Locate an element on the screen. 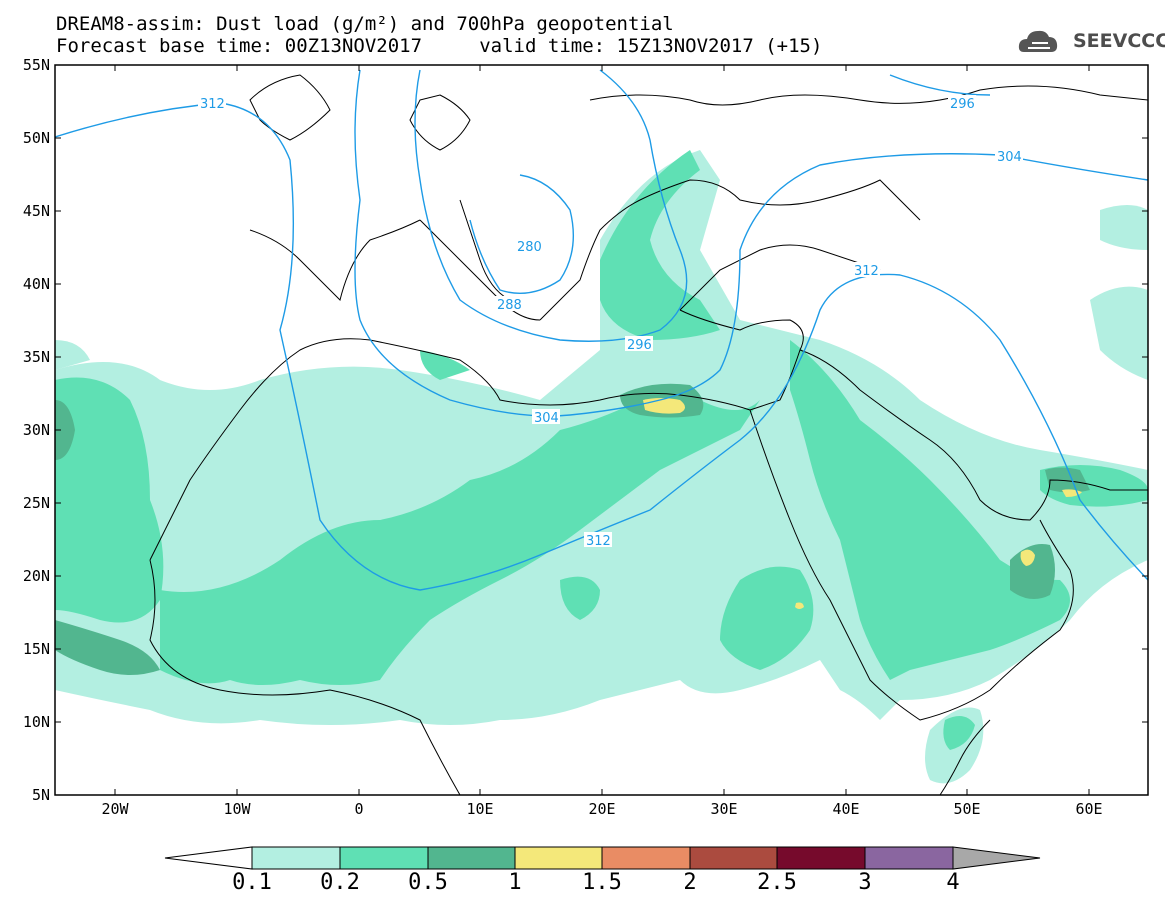 The image size is (1165, 907). lat-label: 20N is located at coordinates (36, 576).